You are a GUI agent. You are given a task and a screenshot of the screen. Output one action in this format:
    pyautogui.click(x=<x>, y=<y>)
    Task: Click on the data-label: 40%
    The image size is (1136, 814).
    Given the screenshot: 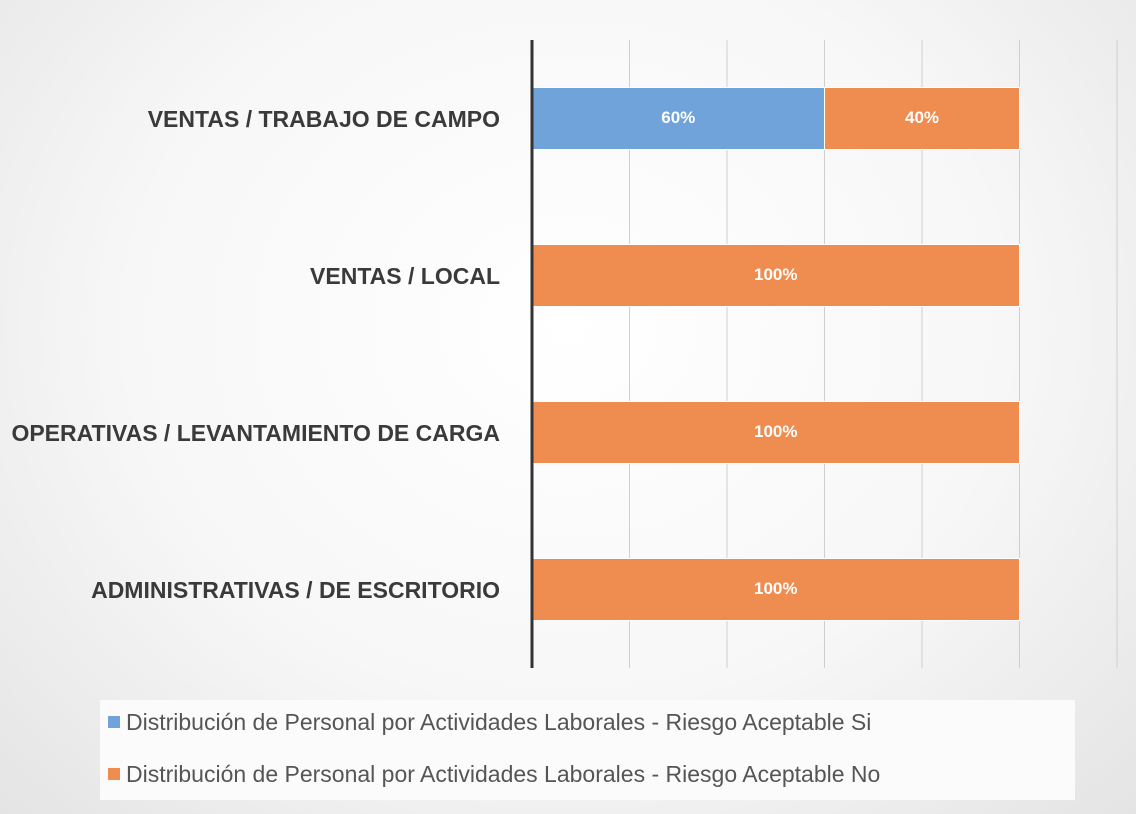 What is the action you would take?
    pyautogui.click(x=922, y=117)
    